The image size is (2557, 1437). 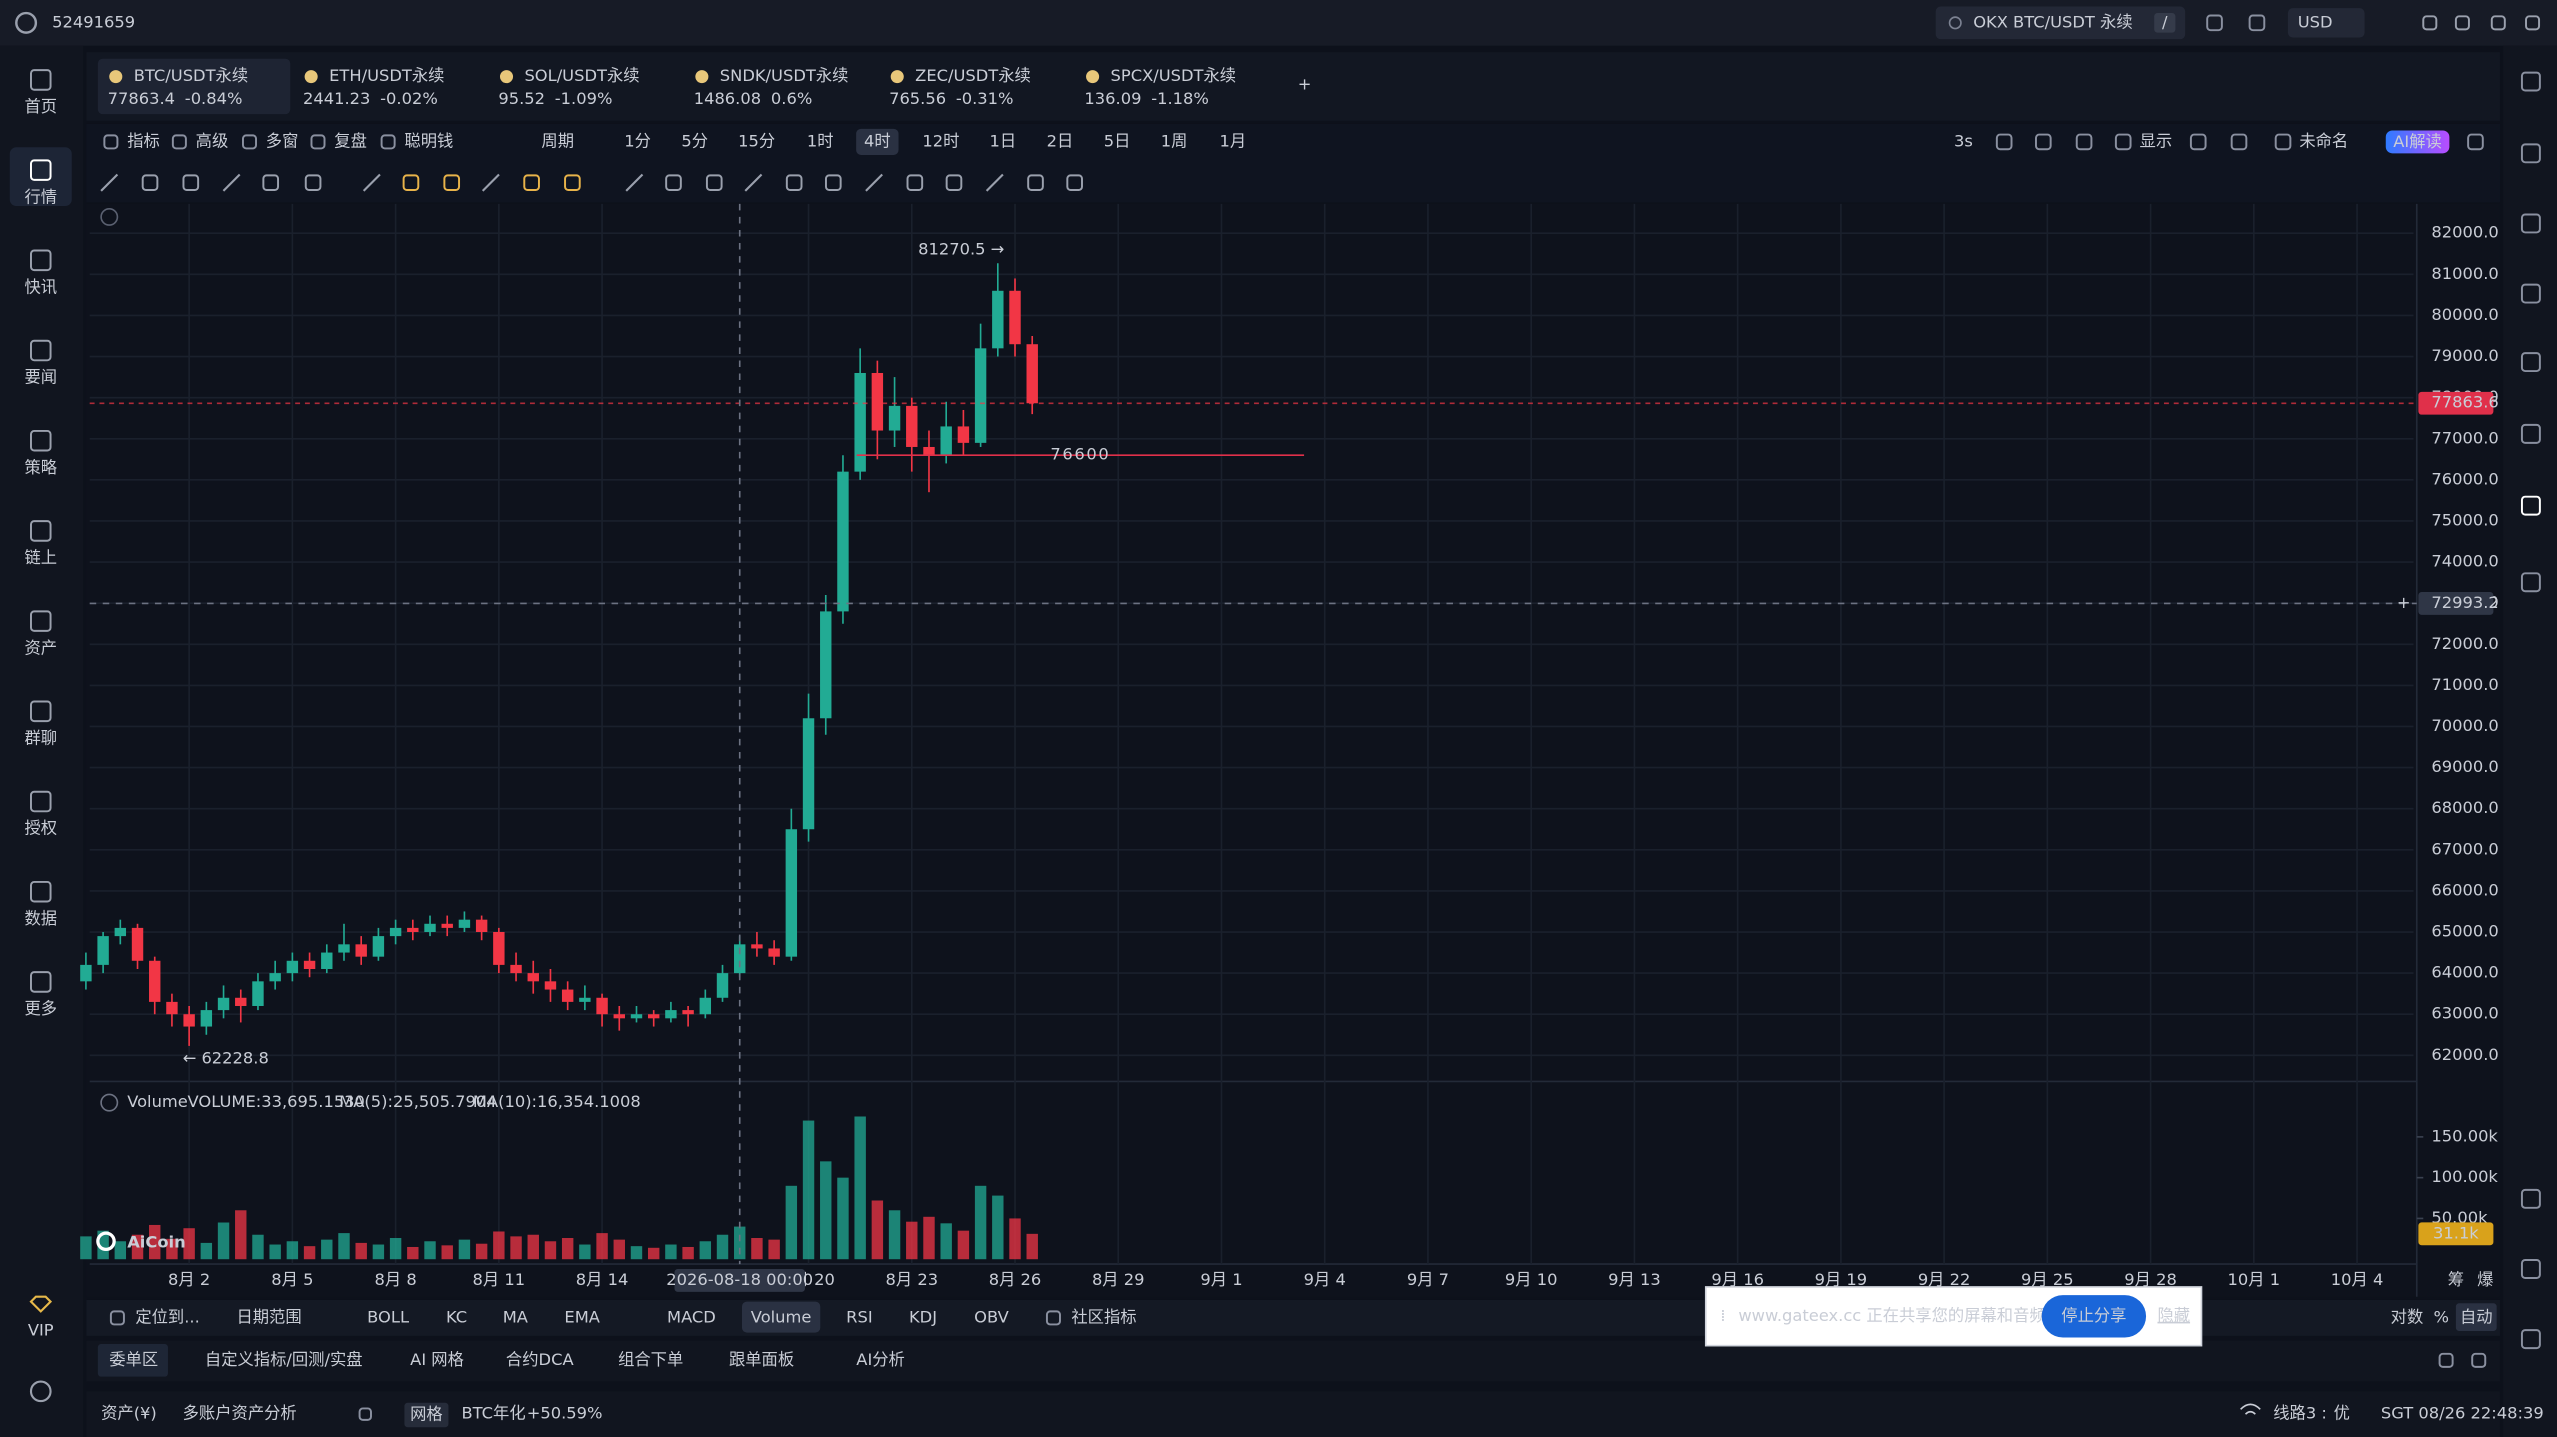 I want to click on period: 12时, so click(x=940, y=140).